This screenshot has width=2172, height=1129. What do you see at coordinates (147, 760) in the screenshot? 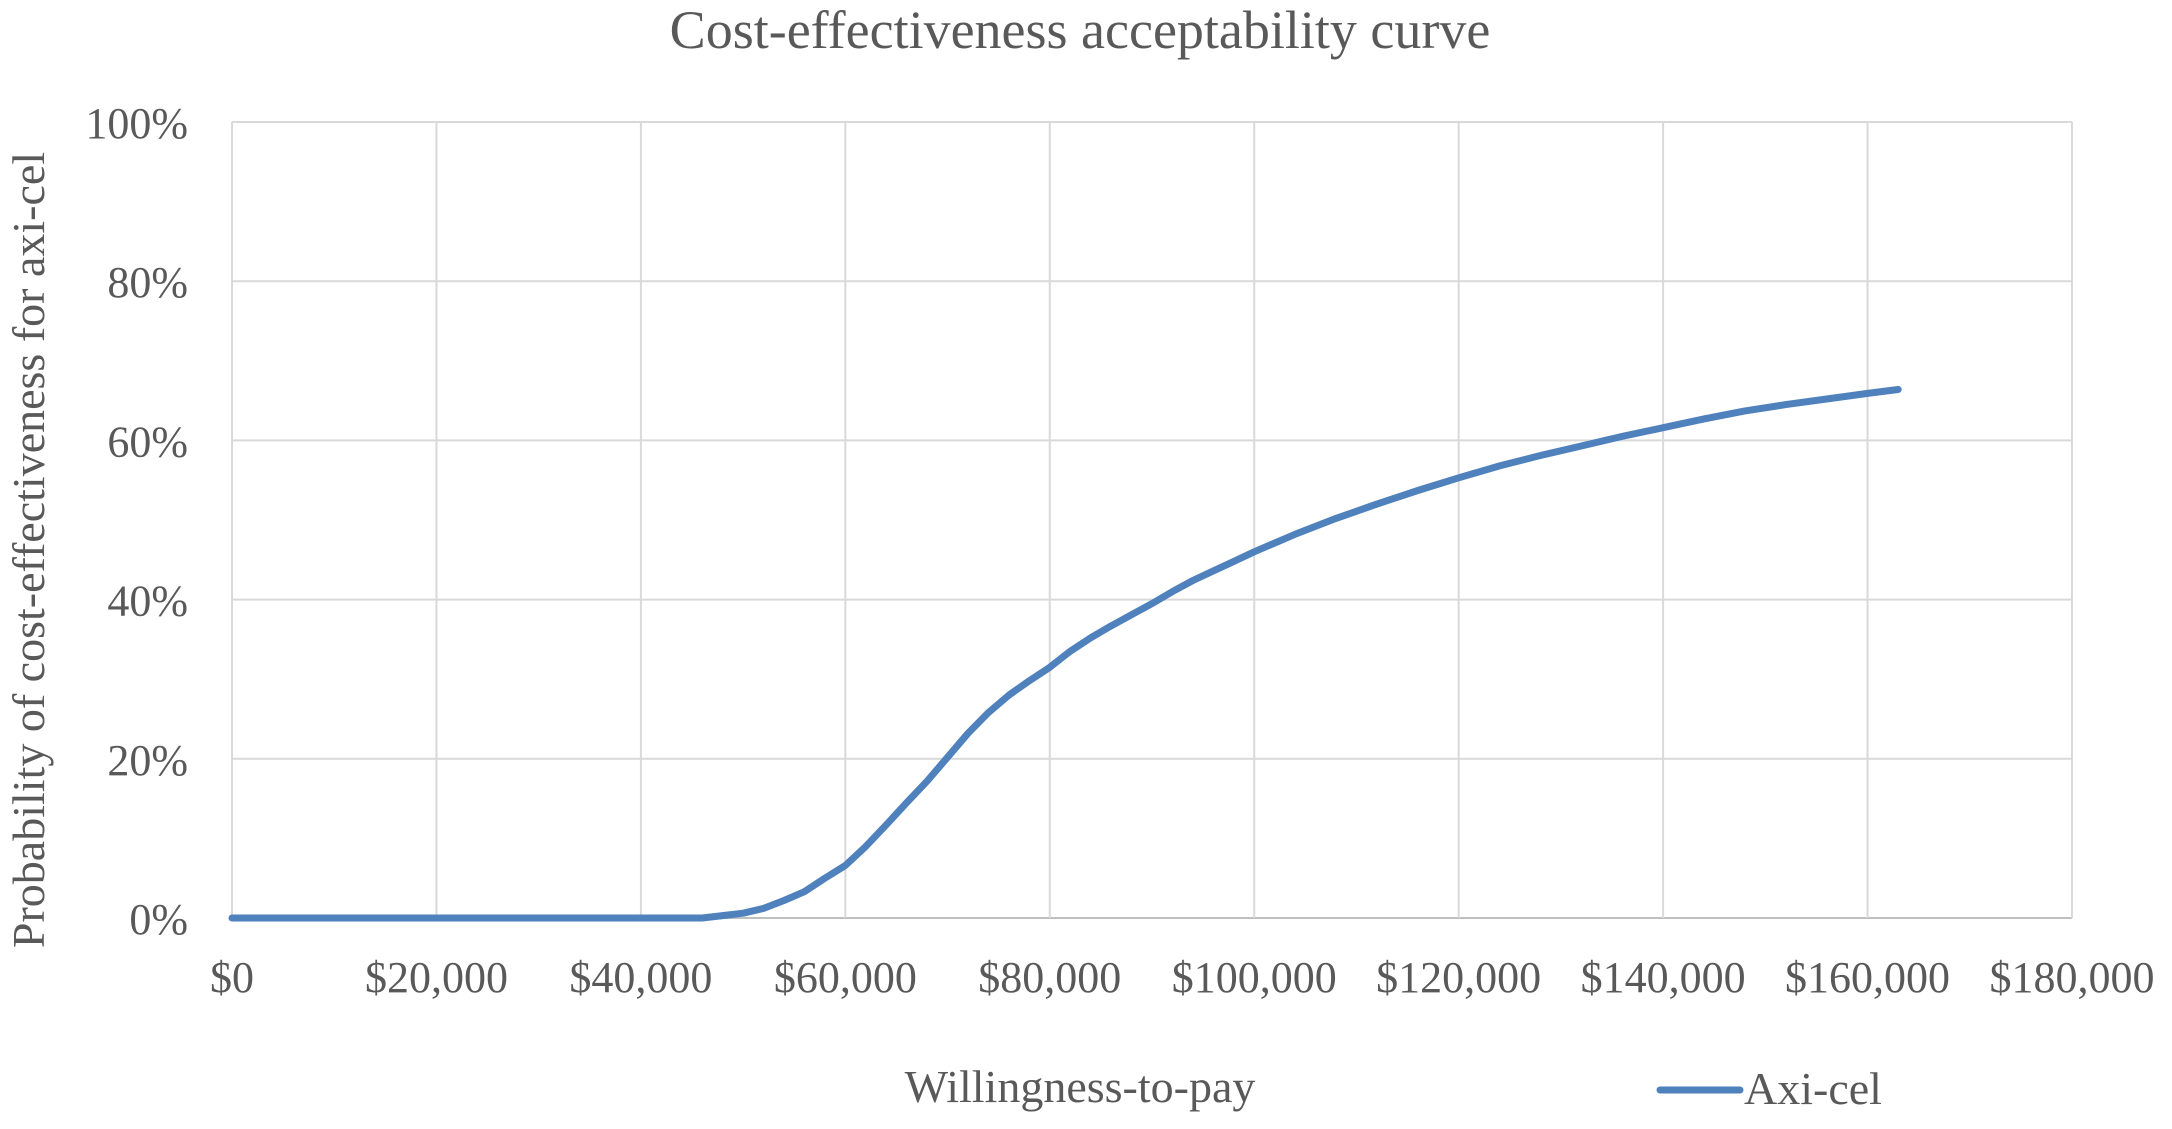
I see `y-tick-label: 20%` at bounding box center [147, 760].